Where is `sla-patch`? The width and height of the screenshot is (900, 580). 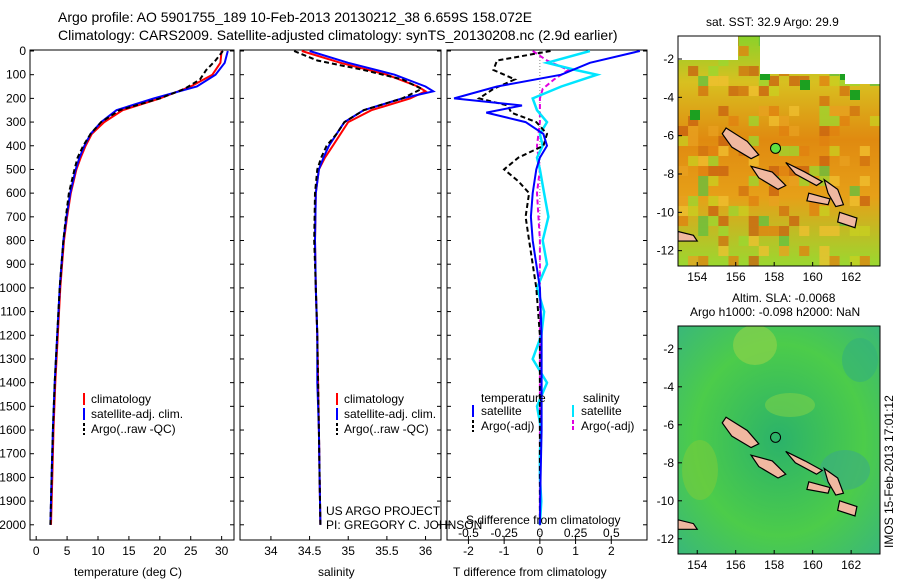 sla-patch is located at coordinates (790, 405).